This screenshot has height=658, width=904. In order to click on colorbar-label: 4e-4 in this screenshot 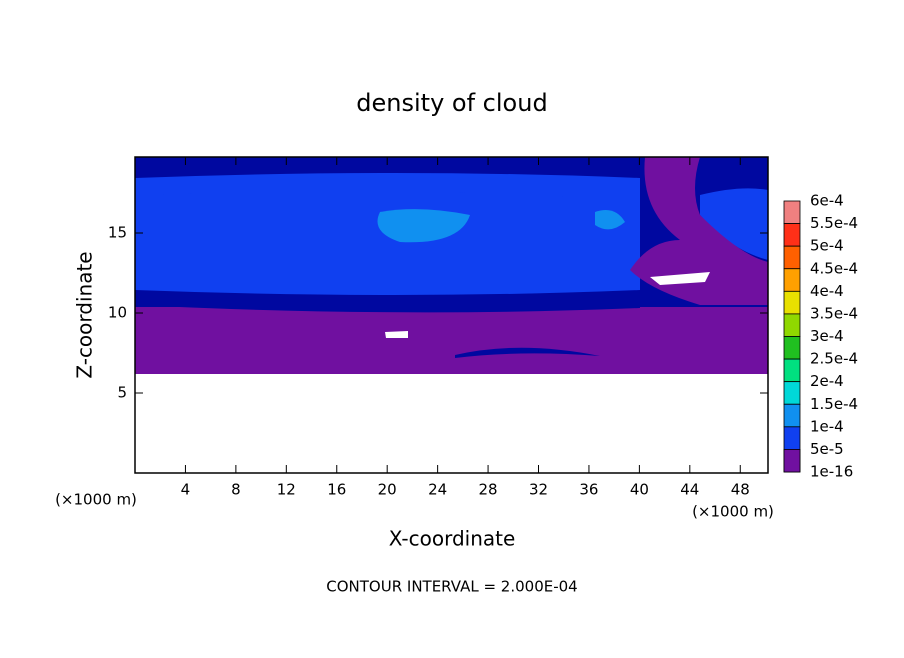, I will do `click(827, 291)`.